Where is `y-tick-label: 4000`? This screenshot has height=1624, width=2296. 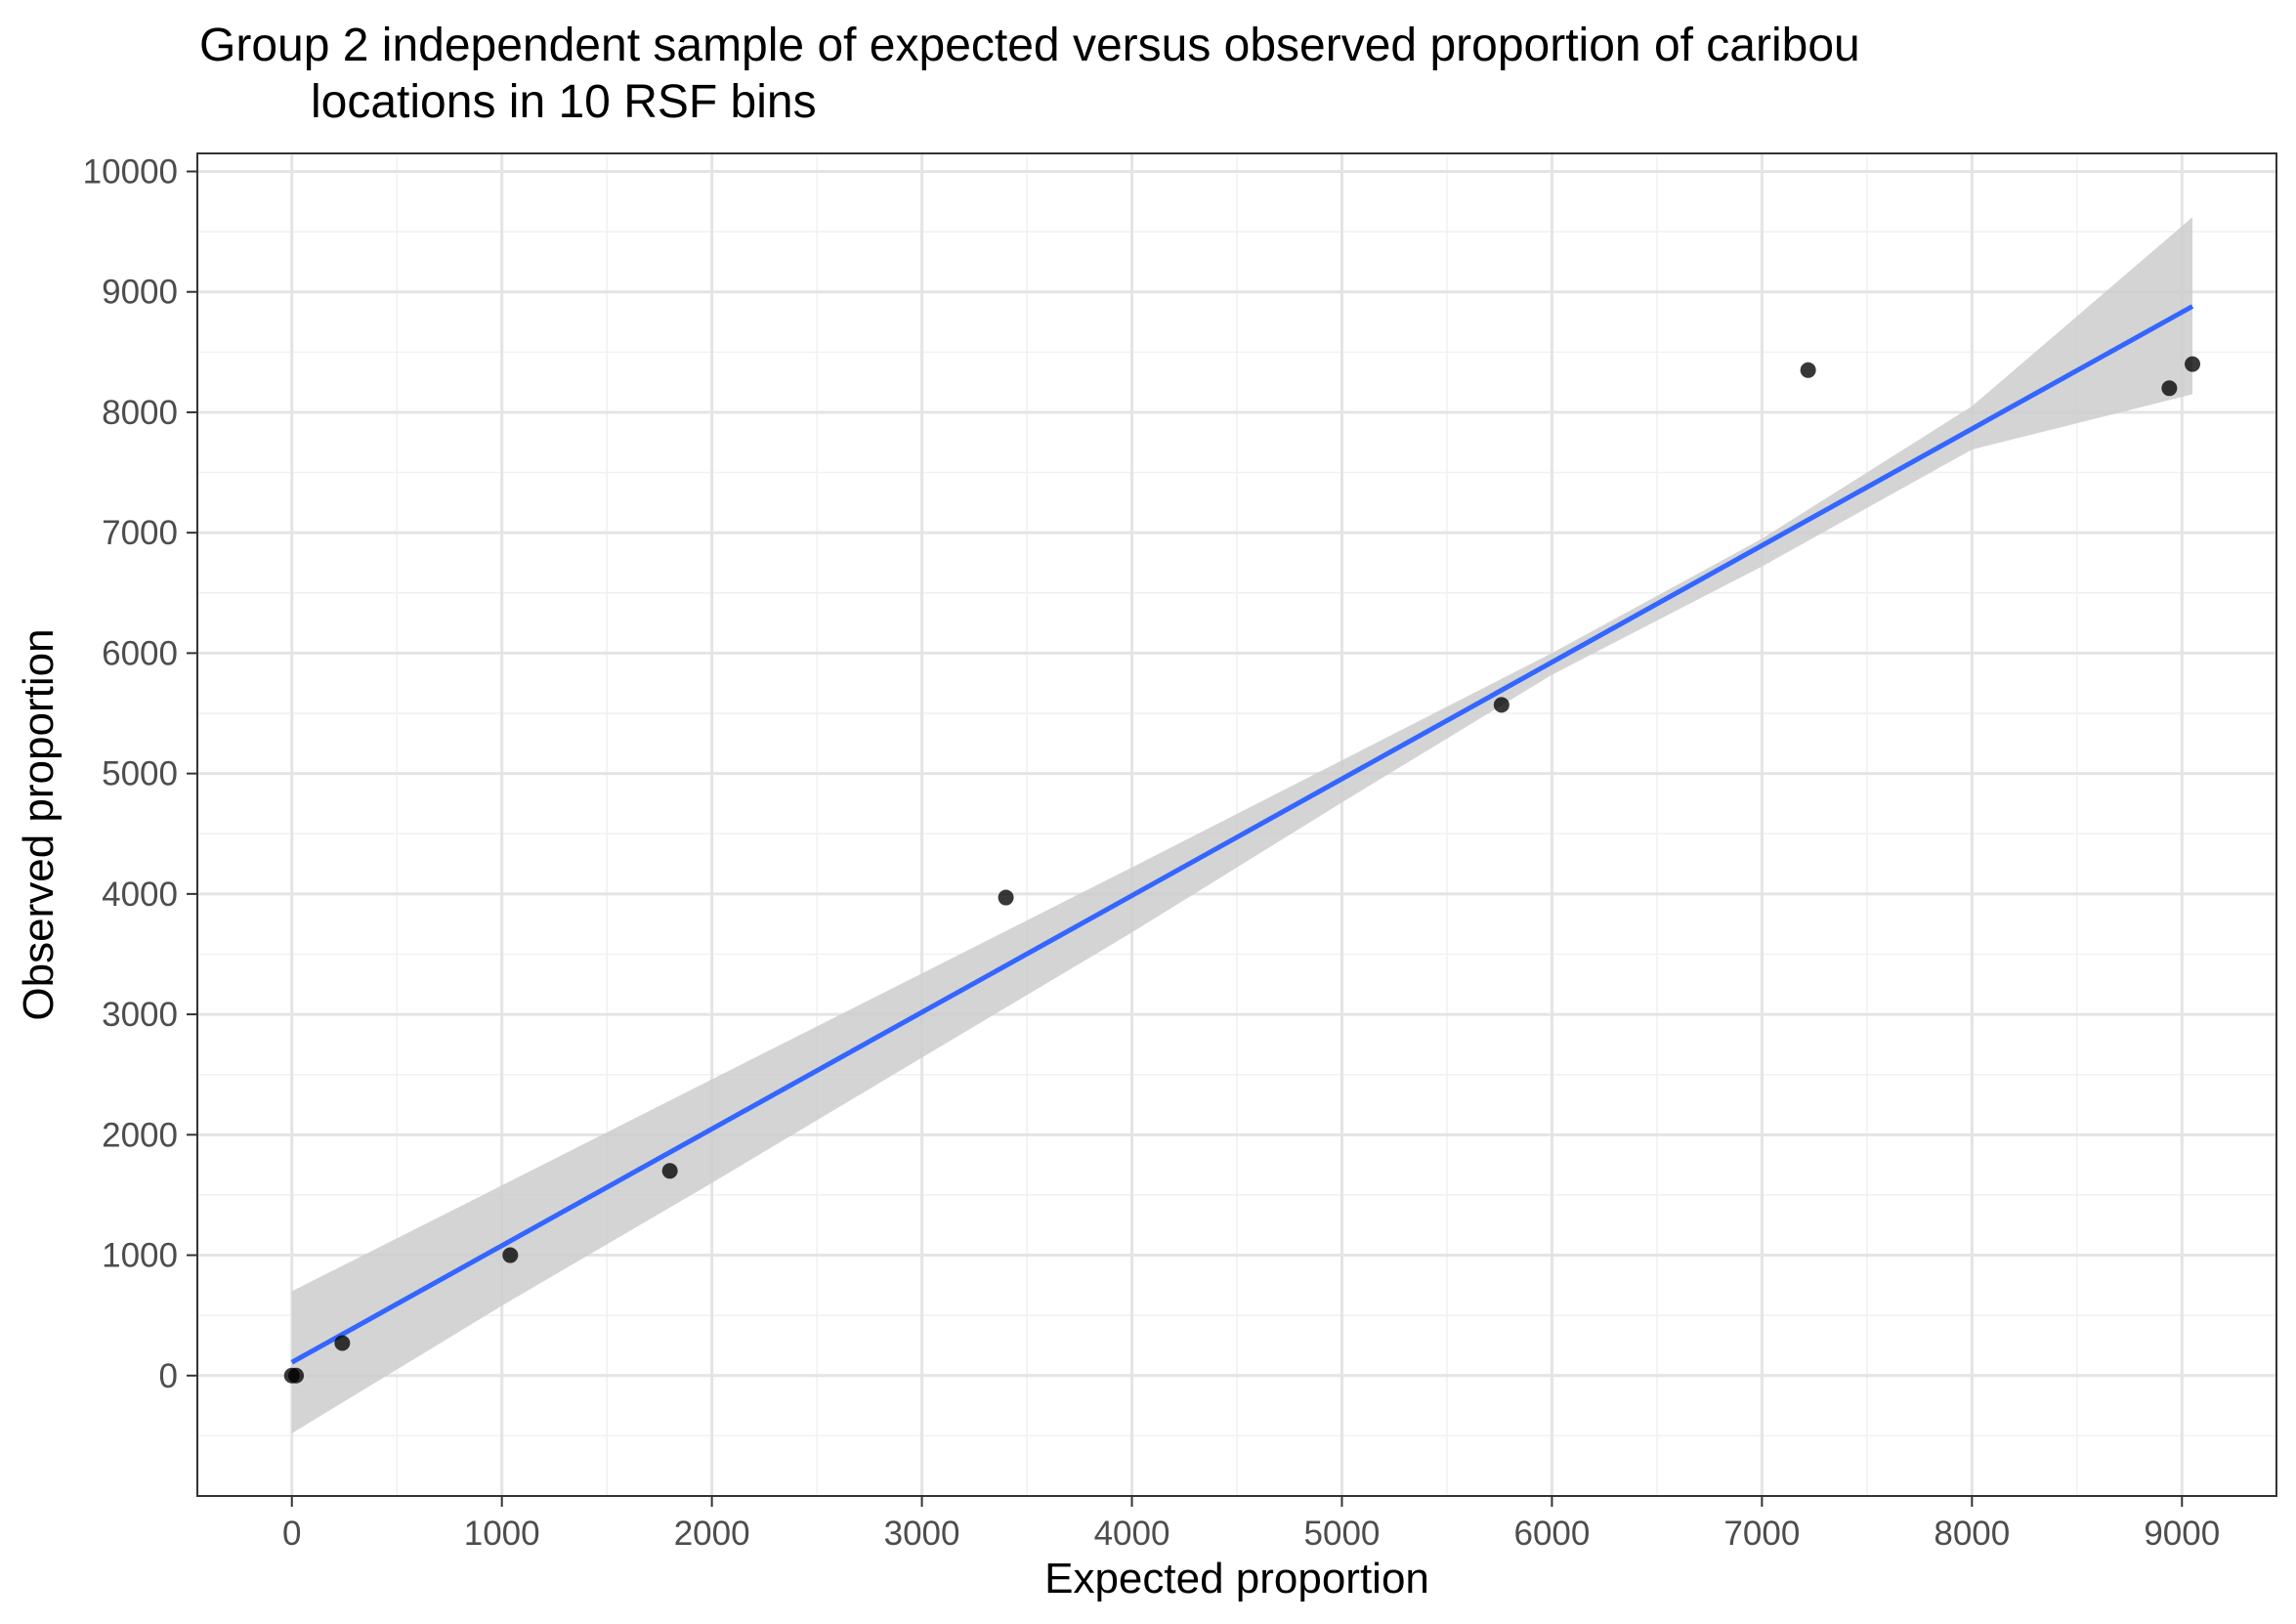
y-tick-label: 4000 is located at coordinates (140, 895).